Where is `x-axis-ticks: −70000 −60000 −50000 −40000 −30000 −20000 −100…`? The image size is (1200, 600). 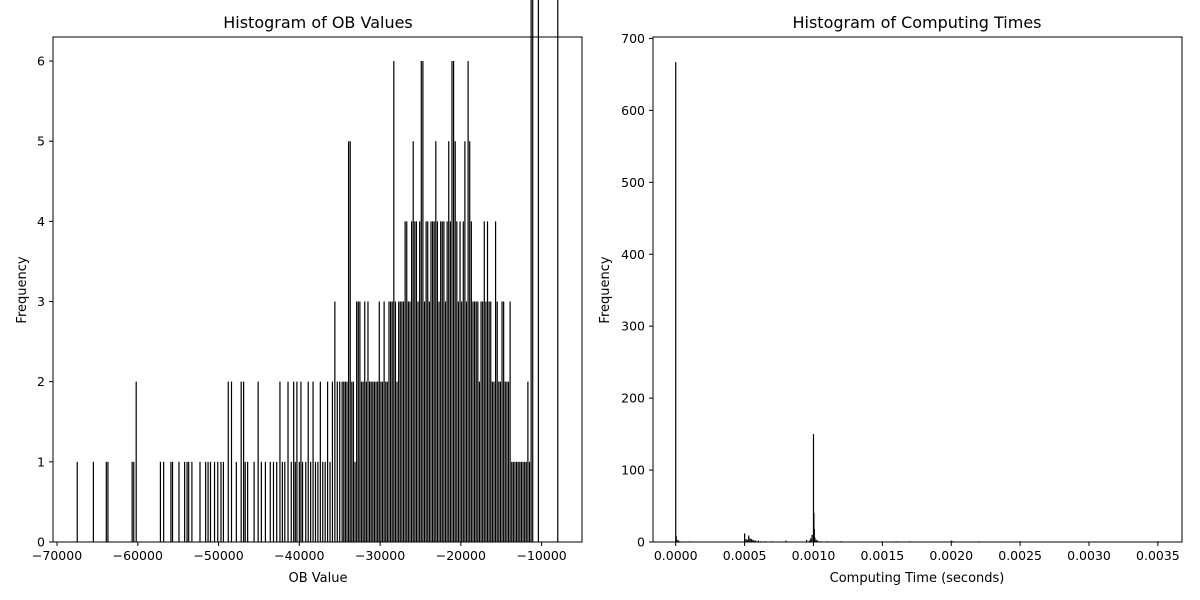 x-axis-ticks: −70000 −60000 −50000 −40000 −30000 −20000 −100… is located at coordinates (299, 552).